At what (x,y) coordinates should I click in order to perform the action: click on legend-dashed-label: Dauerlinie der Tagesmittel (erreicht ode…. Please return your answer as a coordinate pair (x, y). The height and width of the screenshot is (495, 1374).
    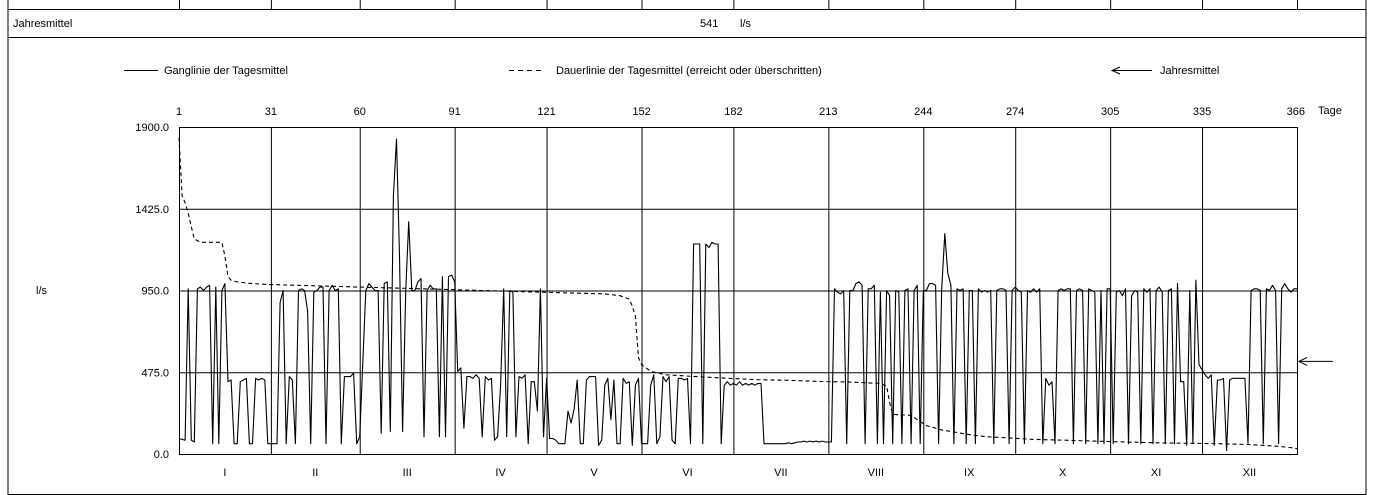
    Looking at the image, I should click on (689, 71).